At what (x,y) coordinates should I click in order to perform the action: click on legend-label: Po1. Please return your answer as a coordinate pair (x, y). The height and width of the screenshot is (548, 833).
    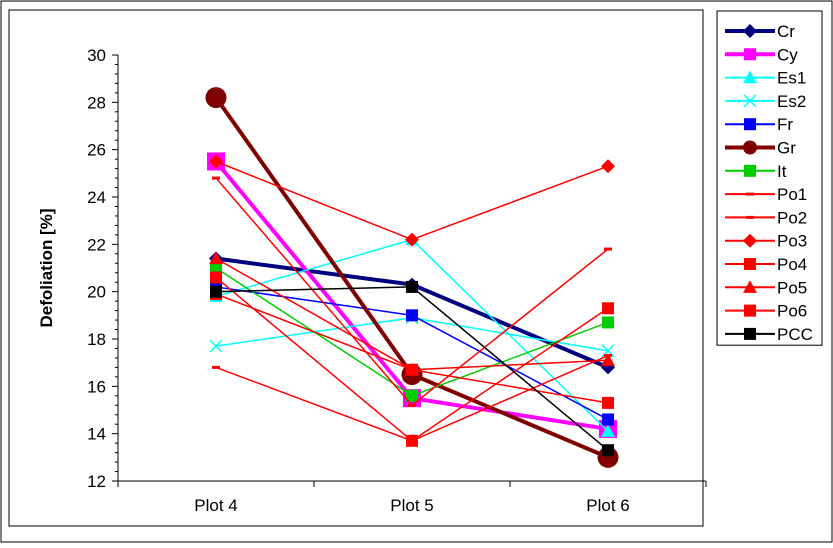
    Looking at the image, I should click on (792, 194).